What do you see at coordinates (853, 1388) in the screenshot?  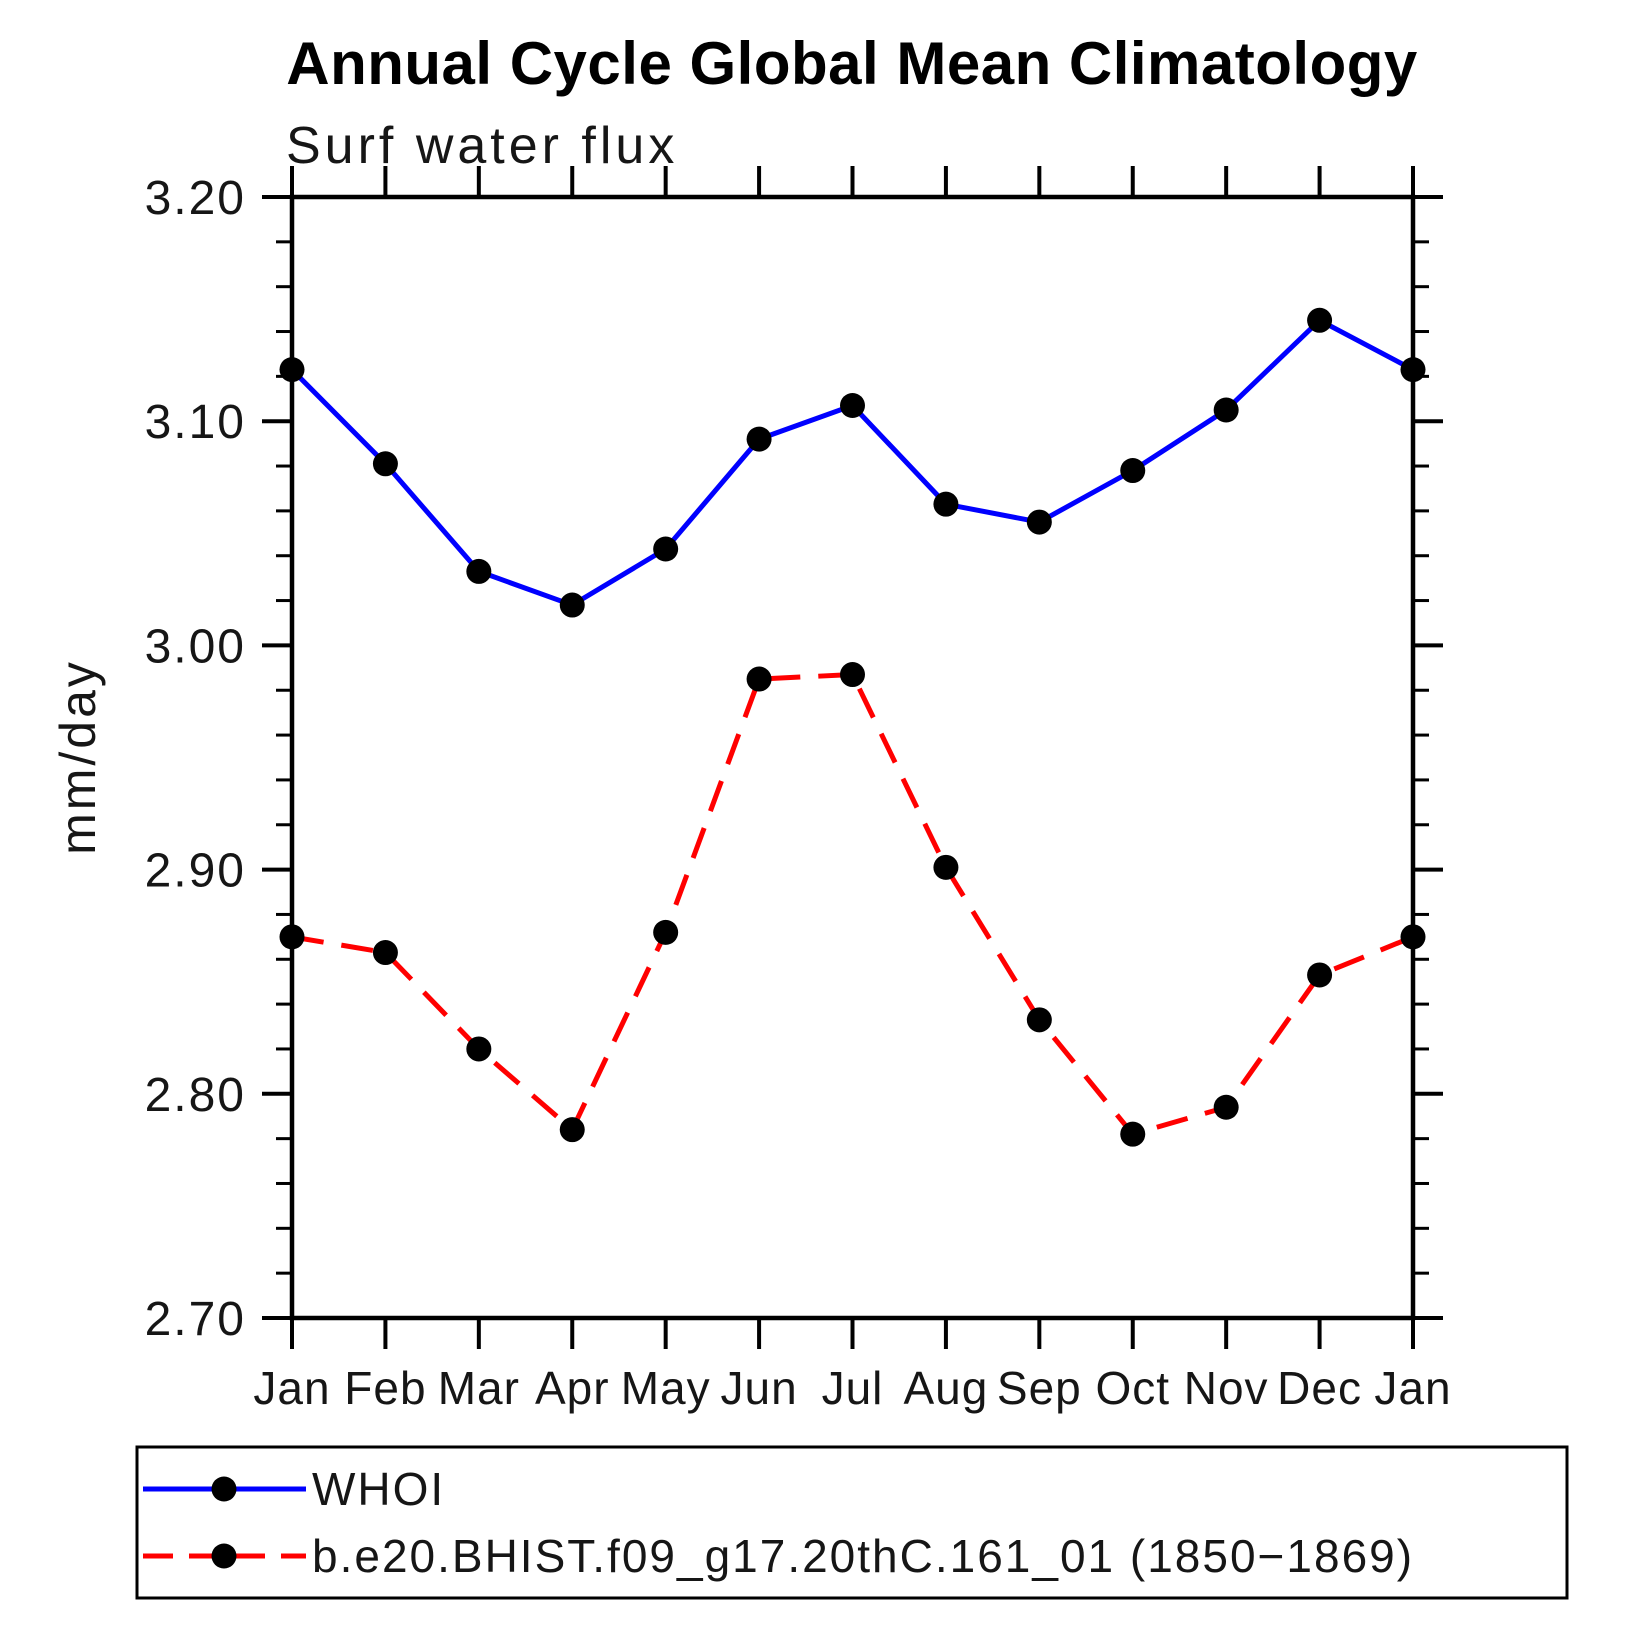 I see `x-tick-label: Jul` at bounding box center [853, 1388].